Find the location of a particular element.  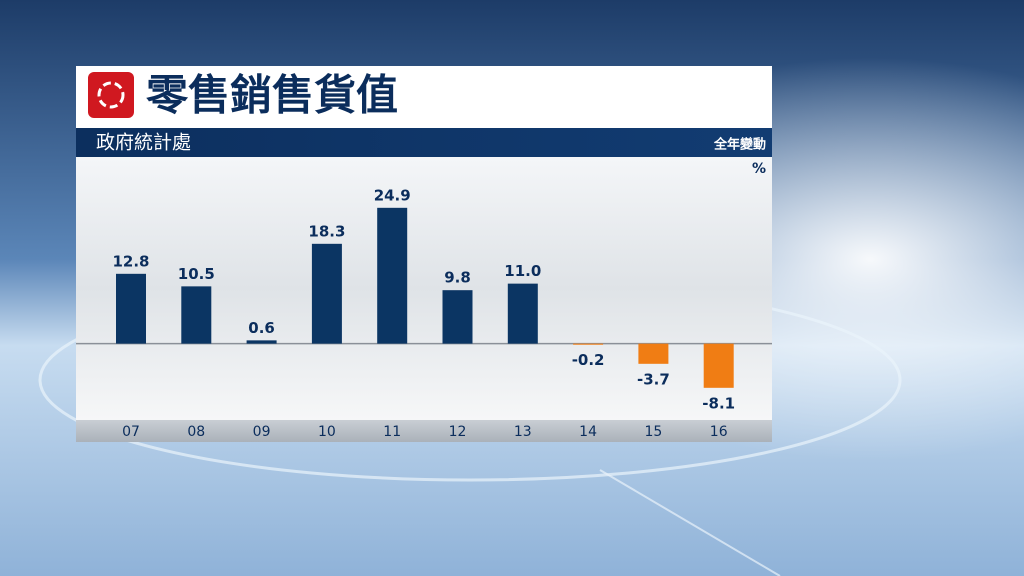

x-tick-label: 11 is located at coordinates (392, 432).